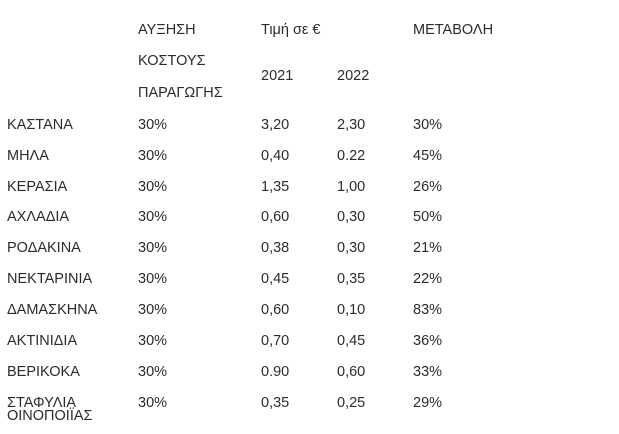  What do you see at coordinates (43, 372) in the screenshot?
I see `row-product: ΒΕΡΙΚΟΚΑ` at bounding box center [43, 372].